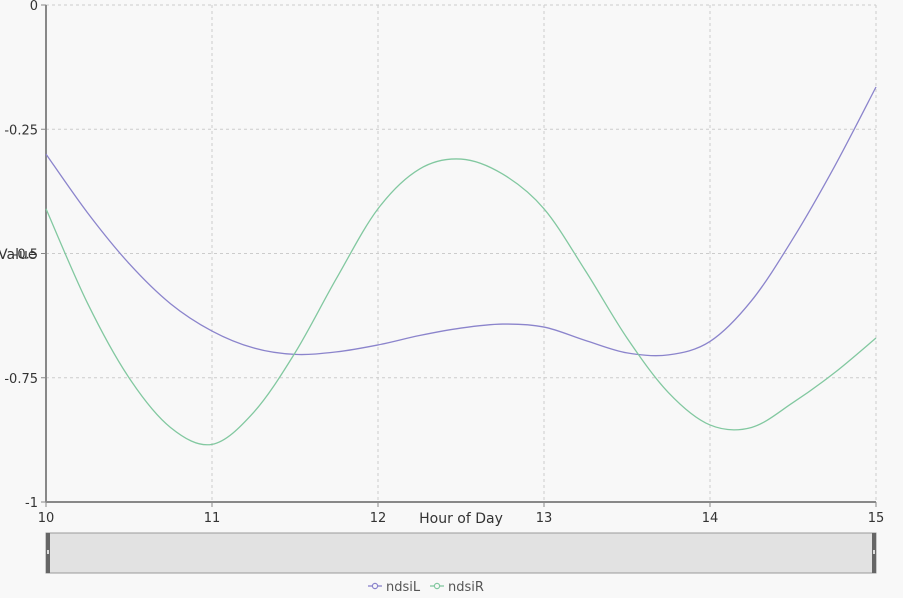 This screenshot has height=598, width=903. I want to click on y-axis-title: Value, so click(18, 255).